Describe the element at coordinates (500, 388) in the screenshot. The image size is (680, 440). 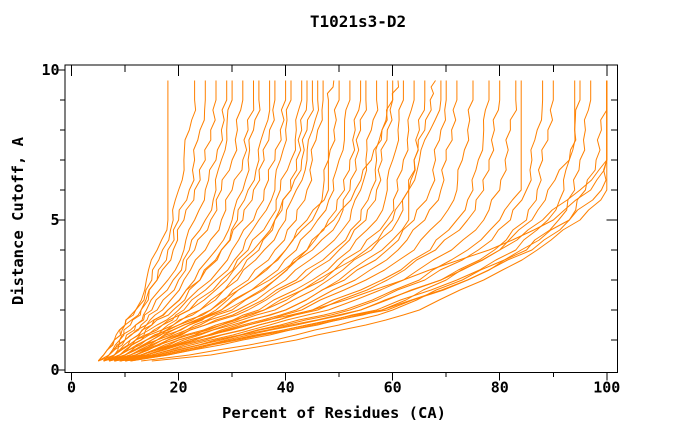
I see `x-tick-label: 80` at that location.